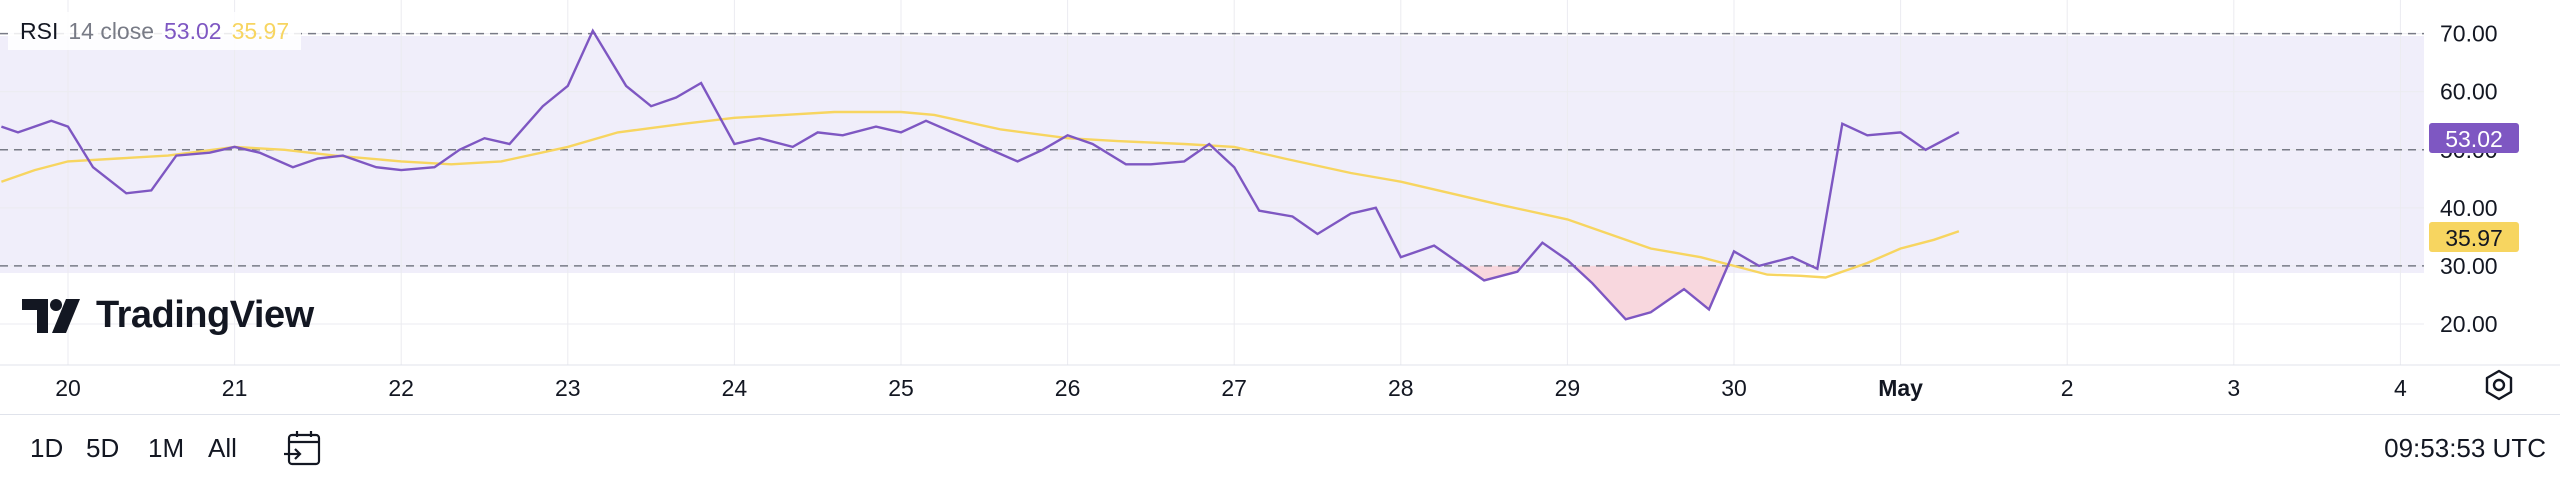 This screenshot has width=2560, height=483. What do you see at coordinates (1568, 388) in the screenshot?
I see `x-tick-label: 29` at bounding box center [1568, 388].